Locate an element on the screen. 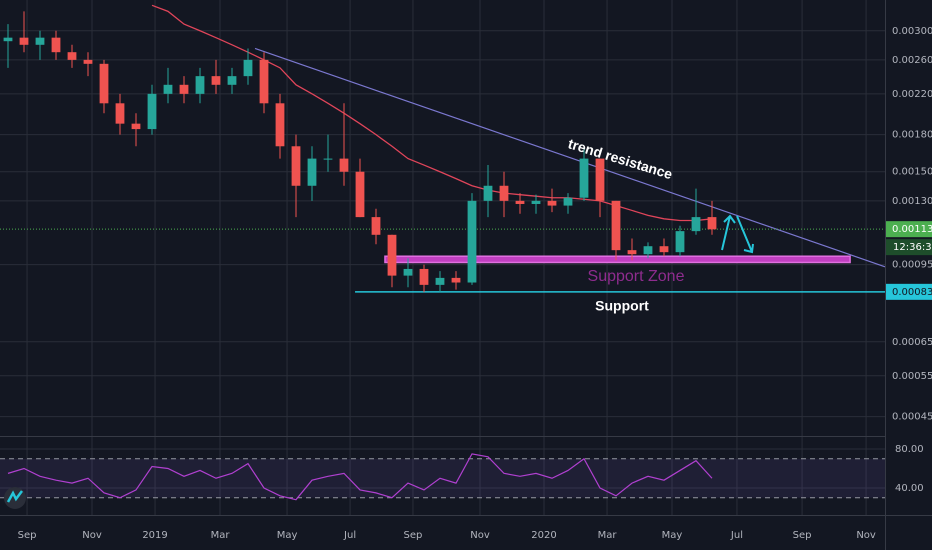 The image size is (932, 550). support-label: Support is located at coordinates (622, 306).